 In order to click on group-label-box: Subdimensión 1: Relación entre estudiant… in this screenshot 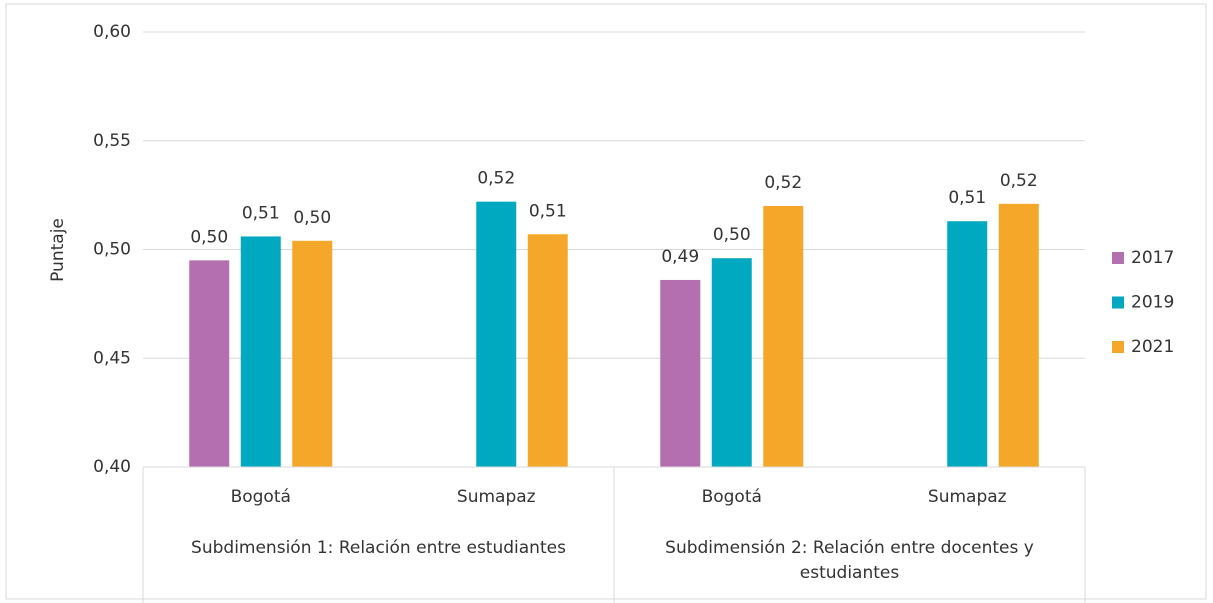, I will do `click(378, 548)`.